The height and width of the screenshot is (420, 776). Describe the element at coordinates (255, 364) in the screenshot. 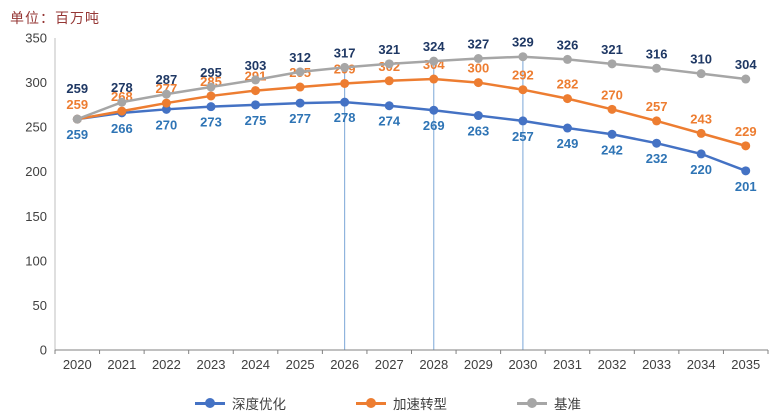

I see `svg-text: 2024` at that location.